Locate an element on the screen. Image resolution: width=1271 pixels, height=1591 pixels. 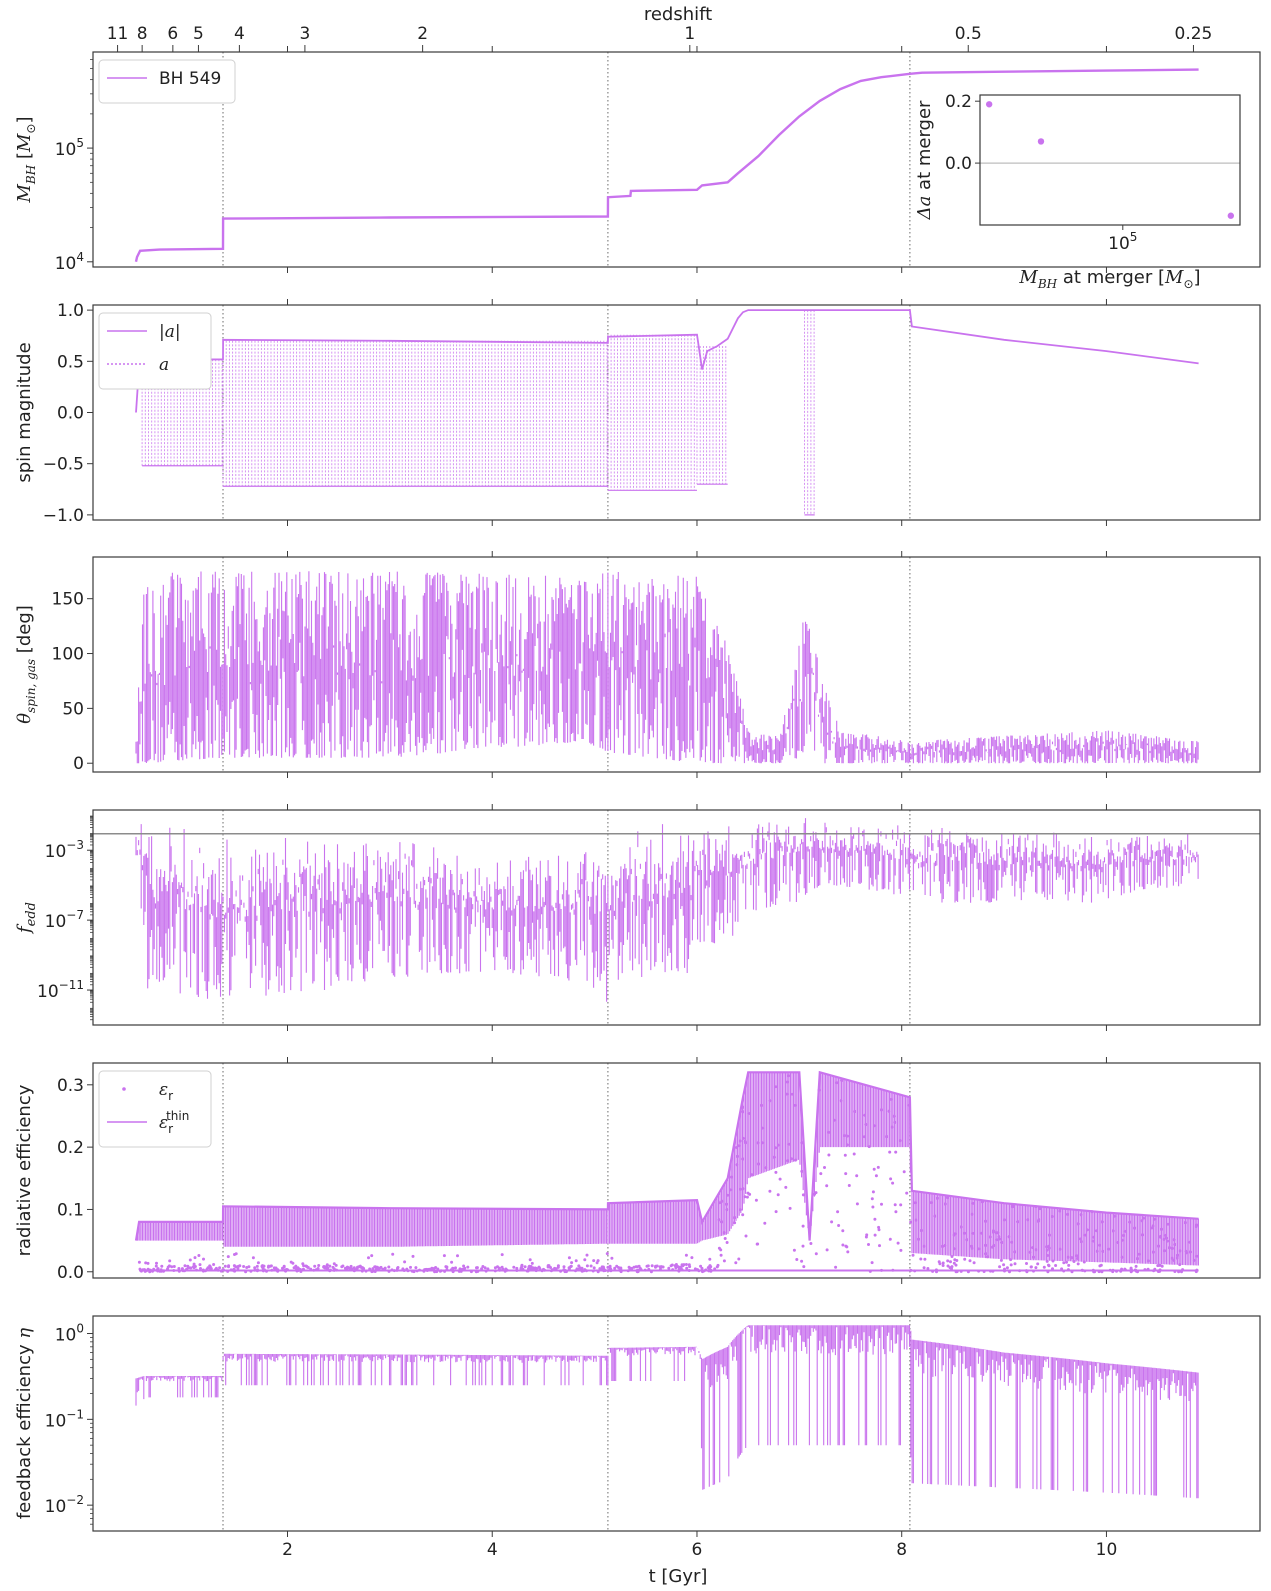
legend-label: εrthin is located at coordinates (174, 1122).